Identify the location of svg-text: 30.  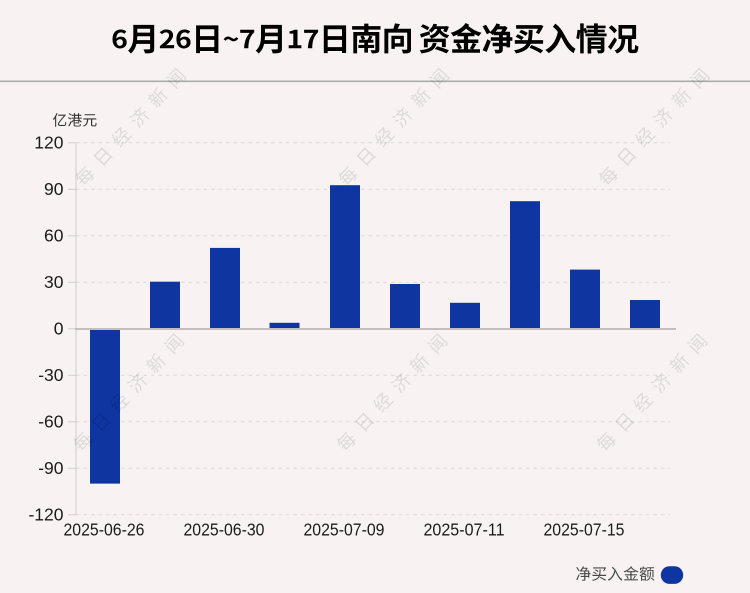
(54, 282).